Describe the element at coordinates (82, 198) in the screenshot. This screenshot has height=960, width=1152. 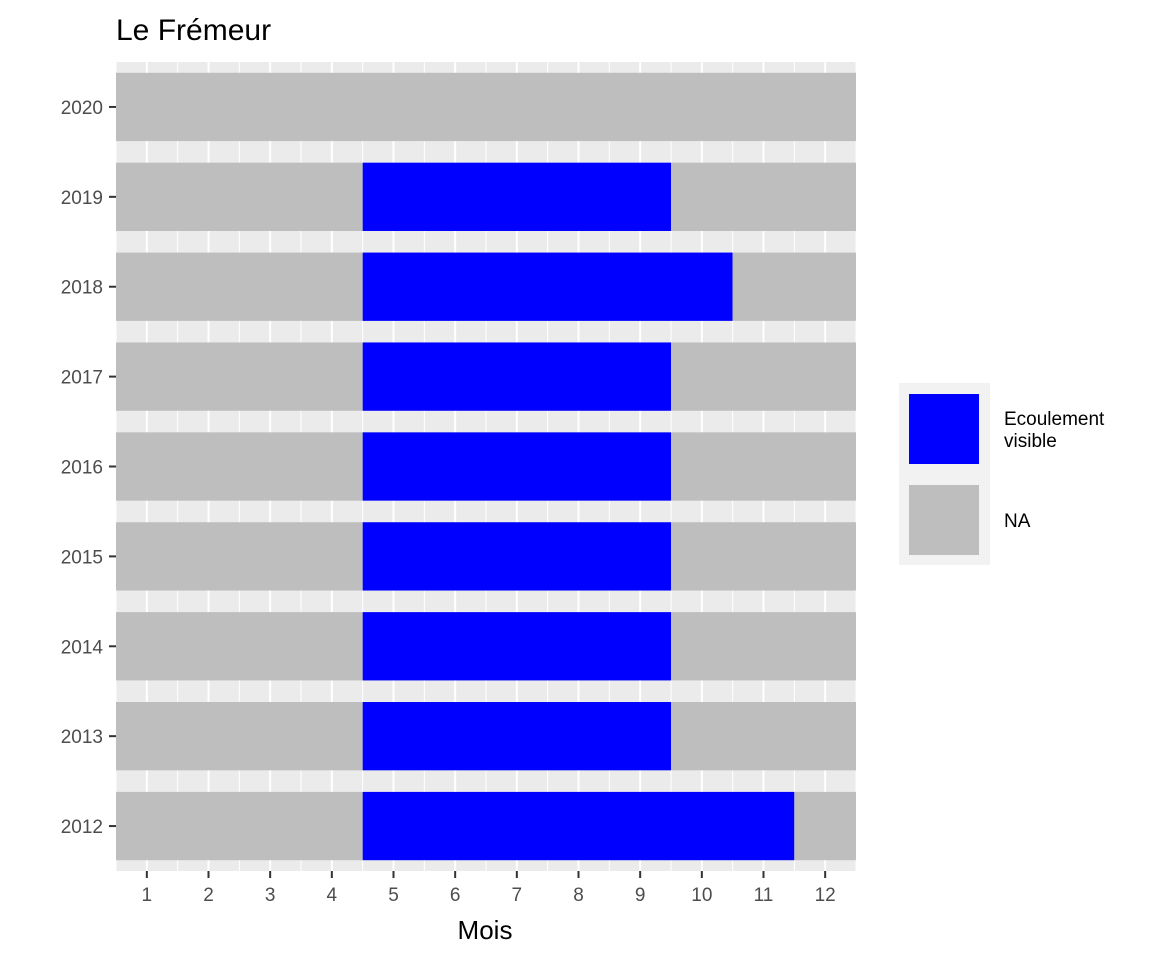
I see `y-tick-label: 2019` at that location.